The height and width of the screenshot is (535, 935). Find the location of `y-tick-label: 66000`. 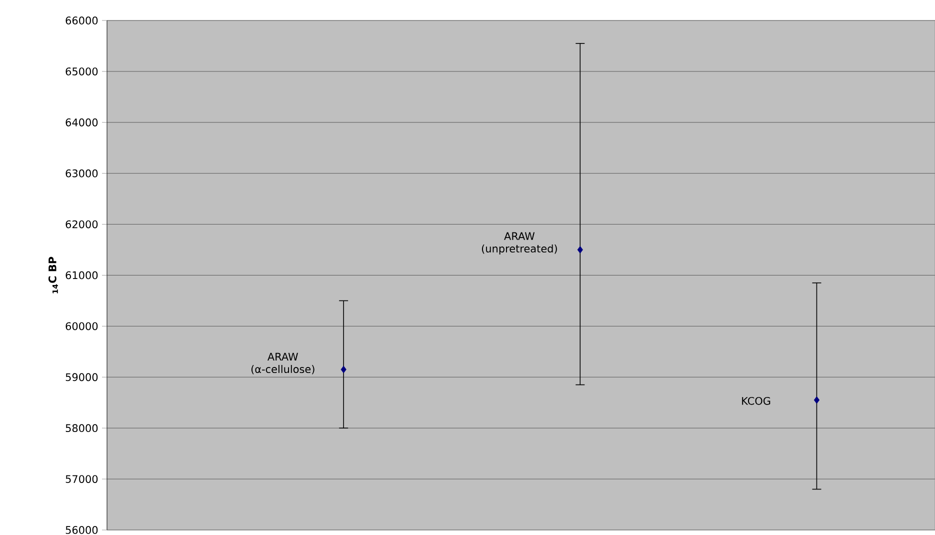

y-tick-label: 66000 is located at coordinates (82, 20).